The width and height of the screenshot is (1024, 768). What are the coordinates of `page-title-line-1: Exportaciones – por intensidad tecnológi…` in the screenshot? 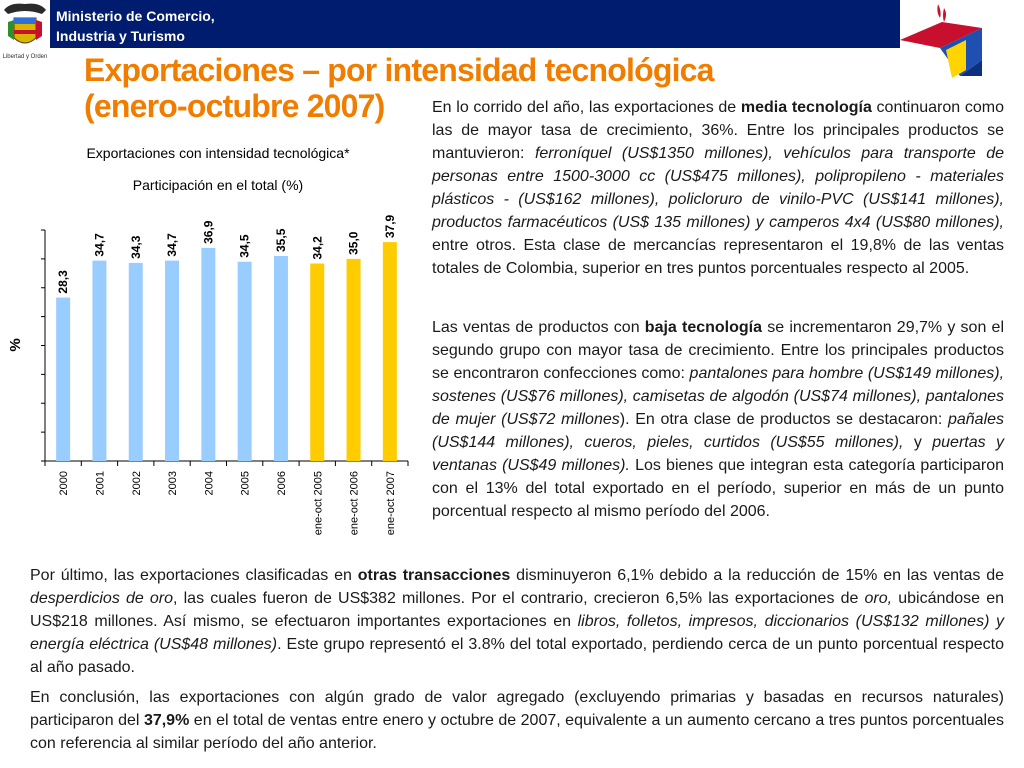 It's located at (399, 70).